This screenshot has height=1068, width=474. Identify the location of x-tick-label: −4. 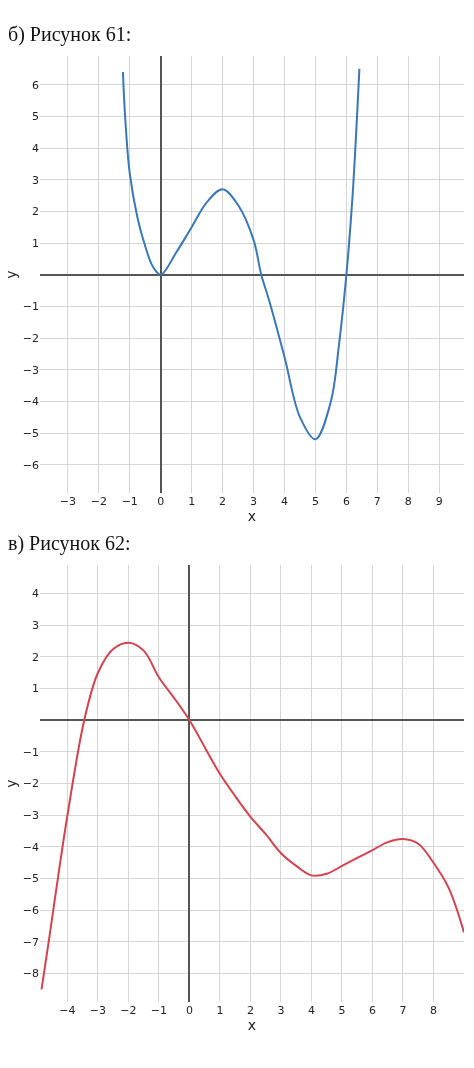
(67, 1011).